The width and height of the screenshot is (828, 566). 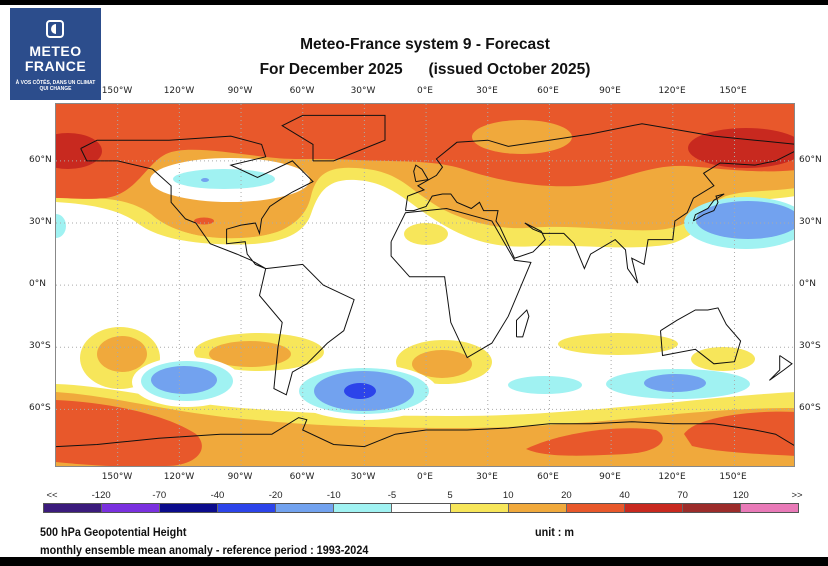 I want to click on colorbar, so click(x=421, y=508).